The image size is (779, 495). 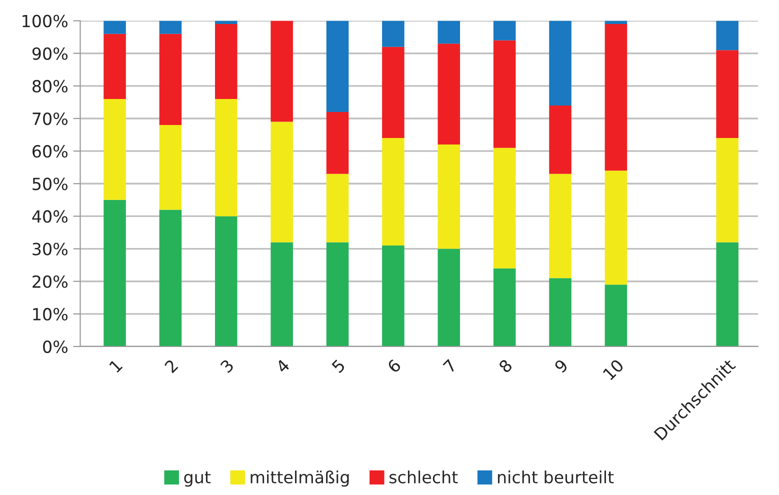 I want to click on y-tick-label: 20%, so click(x=50, y=281).